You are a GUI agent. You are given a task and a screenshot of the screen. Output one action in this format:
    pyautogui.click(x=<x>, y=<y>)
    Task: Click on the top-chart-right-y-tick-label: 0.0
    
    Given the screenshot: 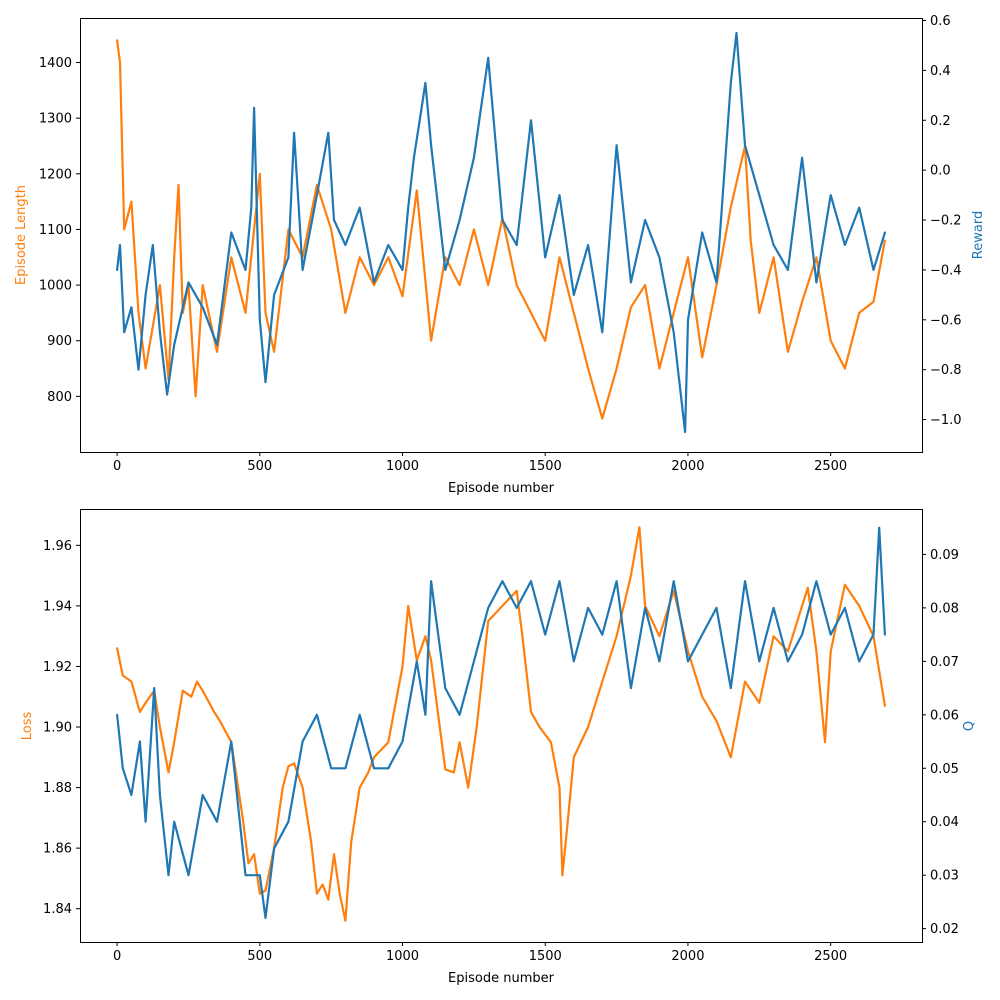 What is the action you would take?
    pyautogui.click(x=940, y=171)
    